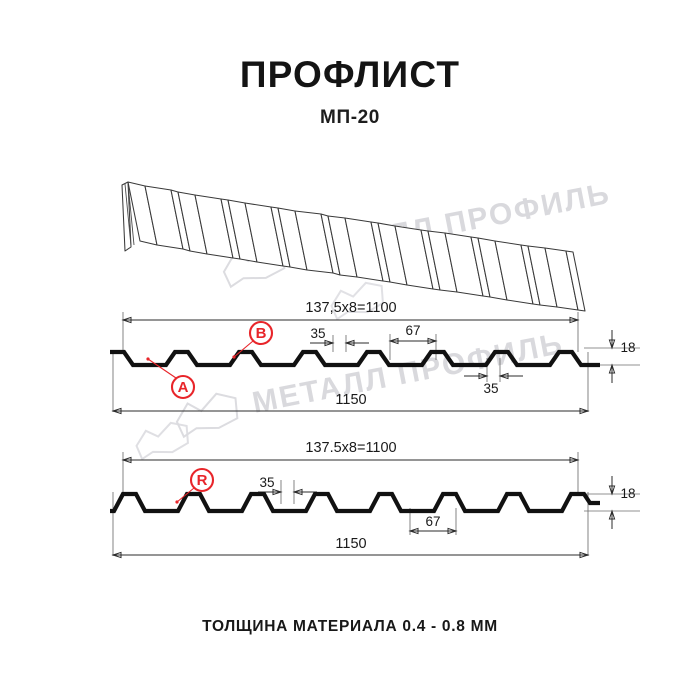 Image resolution: width=700 pixels, height=700 pixels. I want to click on dim-overall-top: 1150, so click(350, 403).